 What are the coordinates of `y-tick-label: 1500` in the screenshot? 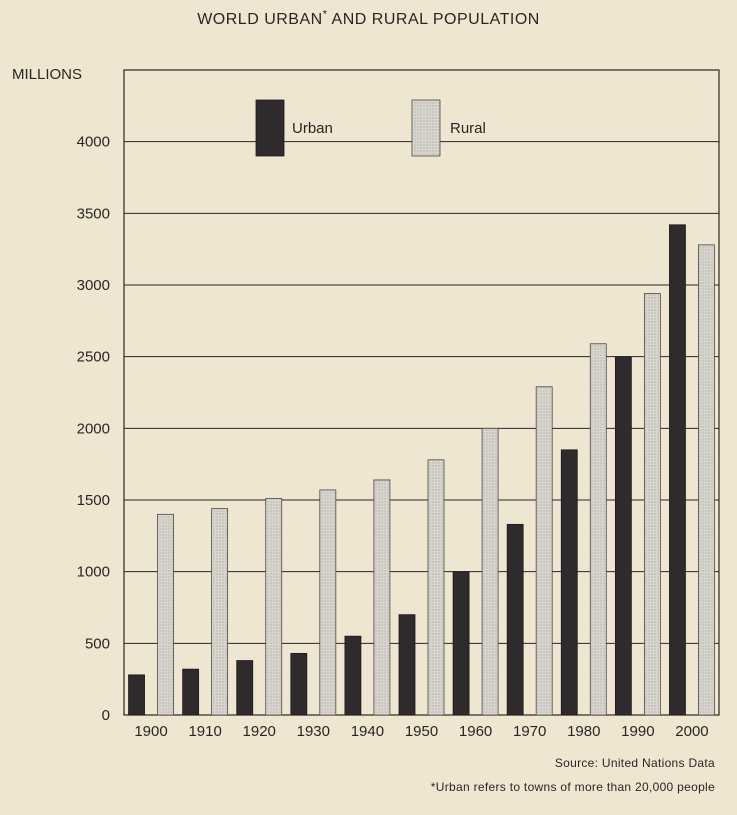 It's located at (93, 500).